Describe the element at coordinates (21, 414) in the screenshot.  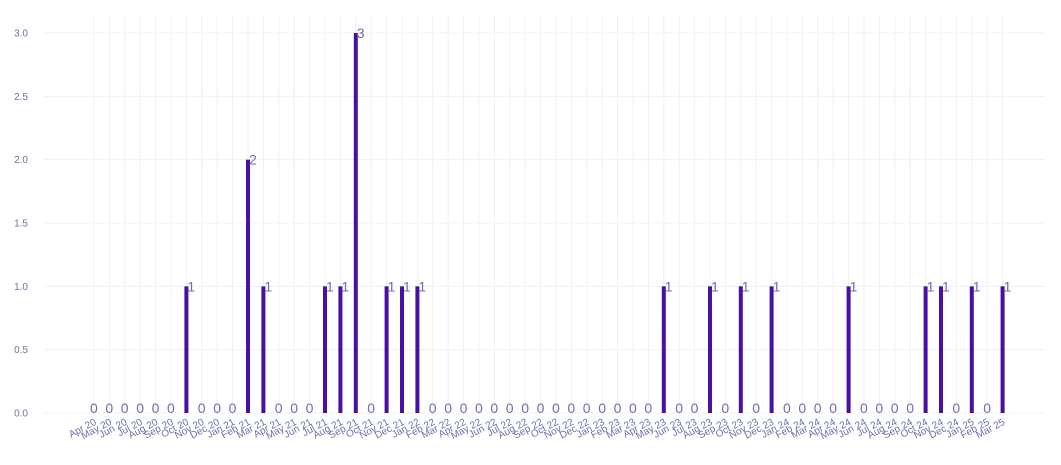
I see `y-tick-label: 0.0` at that location.